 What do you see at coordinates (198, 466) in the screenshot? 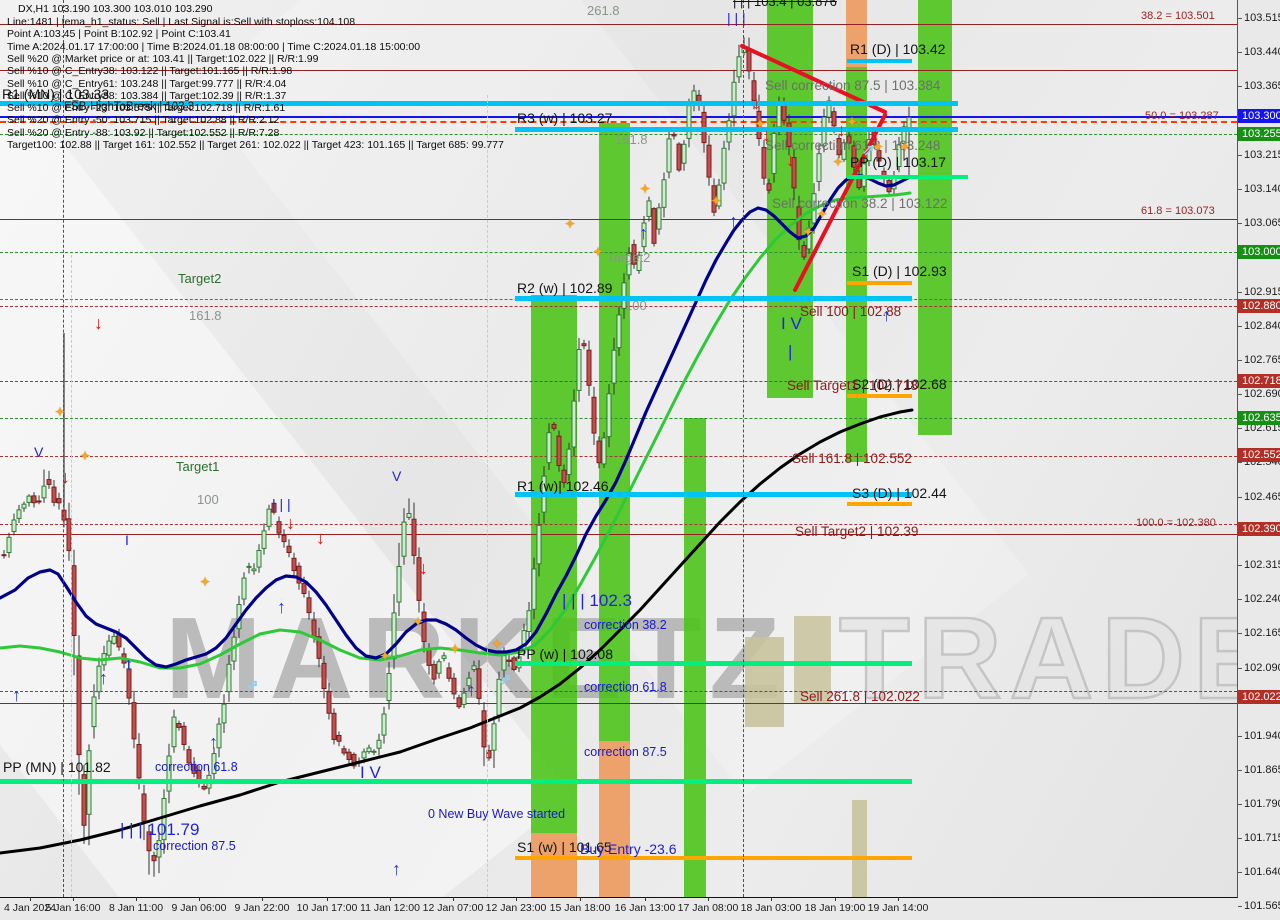
I see `annotation-label: Target1` at bounding box center [198, 466].